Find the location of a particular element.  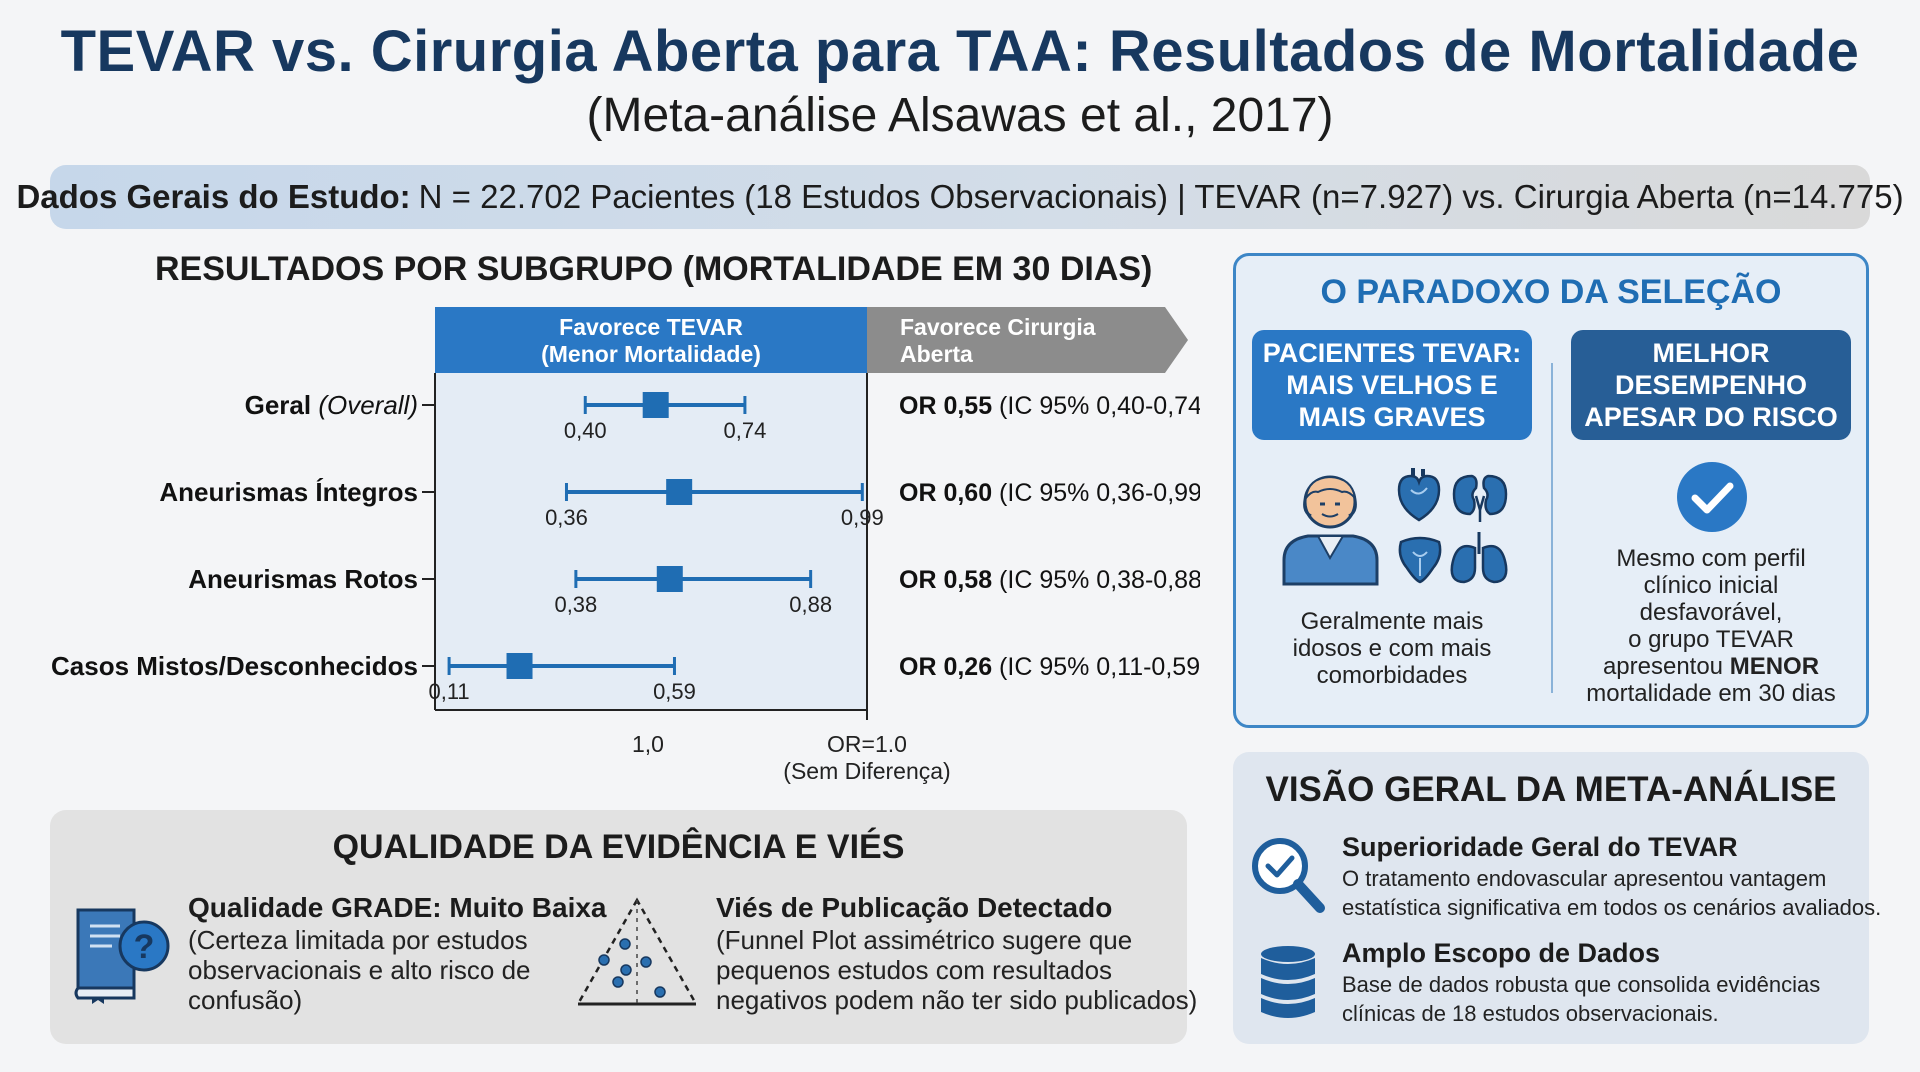

overview-item-heading: Superioridade Geral do TEVAR is located at coordinates (1540, 847).